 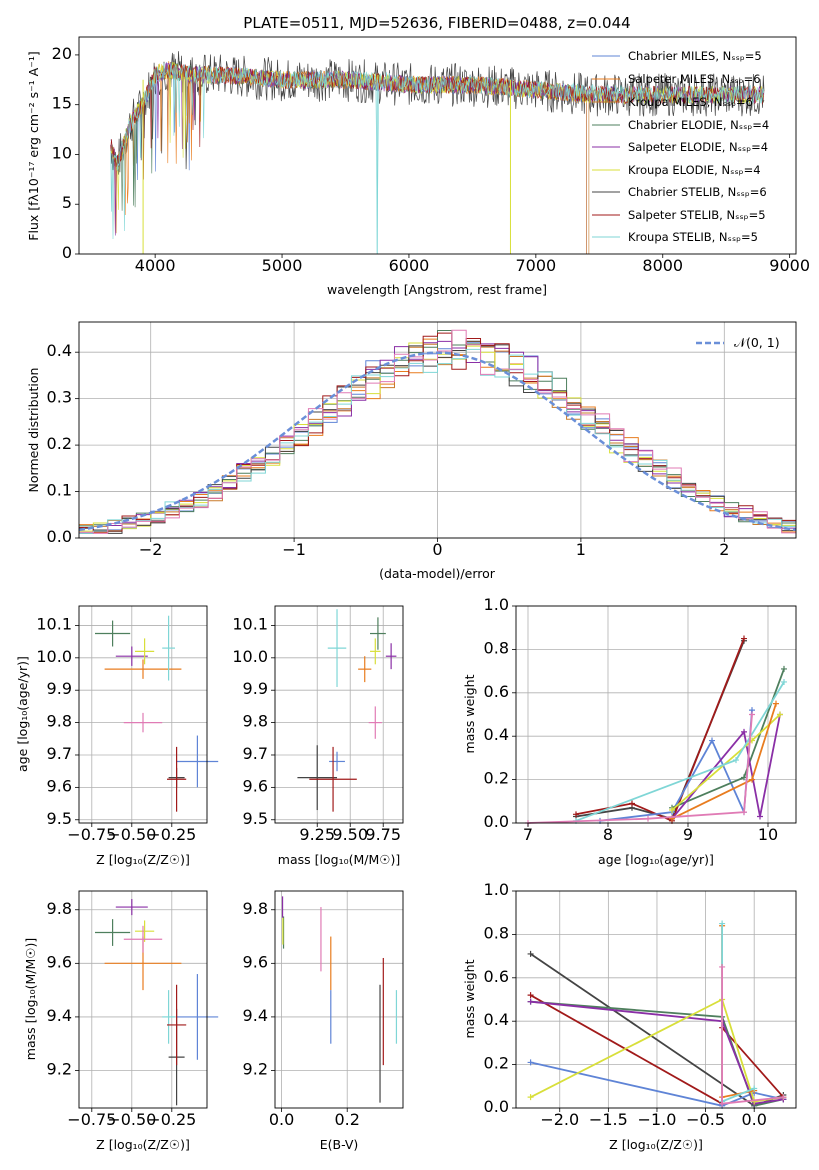 I want to click on weight-vs-age-ticks: 7 8 9 10 0.0 0.2 0.4 0.6 0.8 1.0, so click(x=631, y=719).